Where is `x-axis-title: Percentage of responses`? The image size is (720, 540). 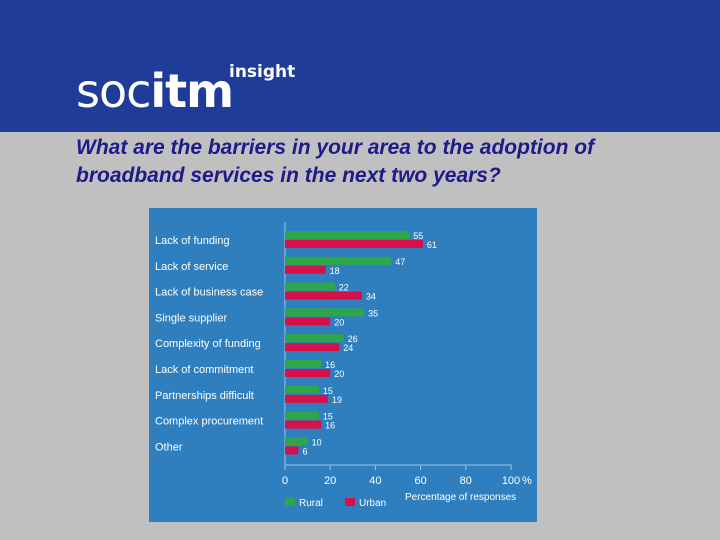 x-axis-title: Percentage of responses is located at coordinates (460, 497).